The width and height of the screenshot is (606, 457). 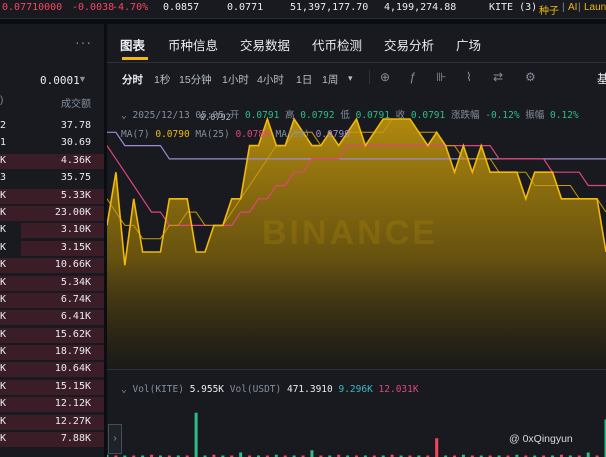 I want to click on book-row-turnover: 6.41K, so click(x=75, y=317).